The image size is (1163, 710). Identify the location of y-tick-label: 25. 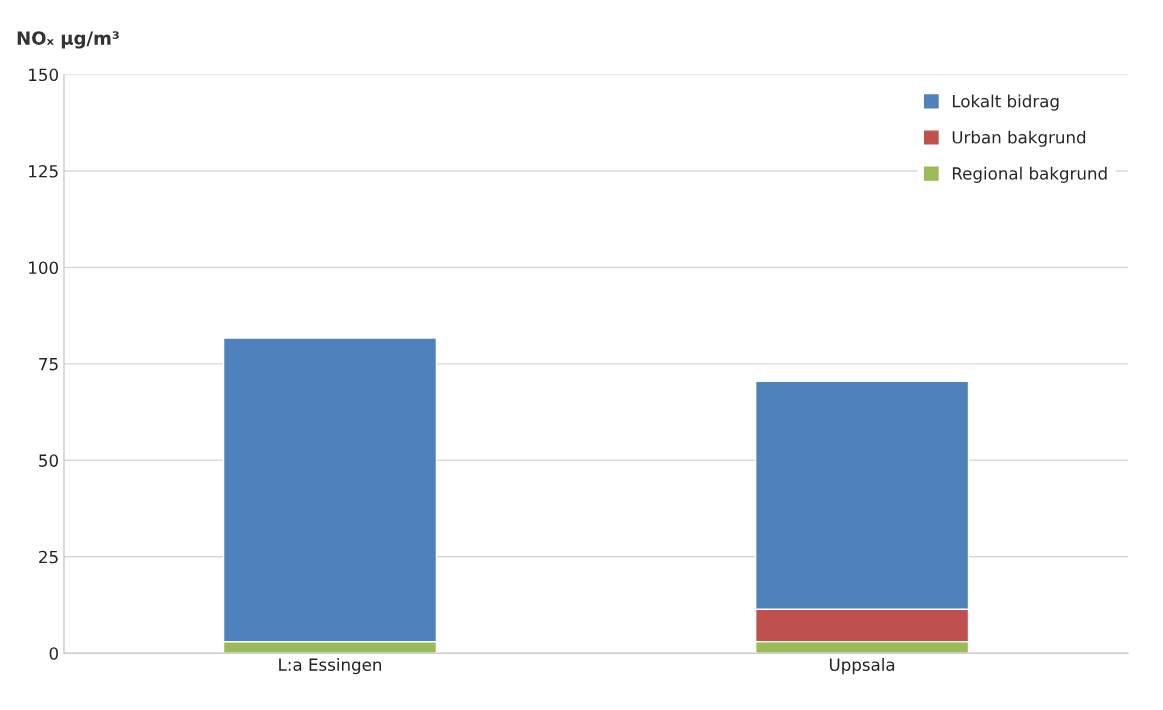
(48, 557).